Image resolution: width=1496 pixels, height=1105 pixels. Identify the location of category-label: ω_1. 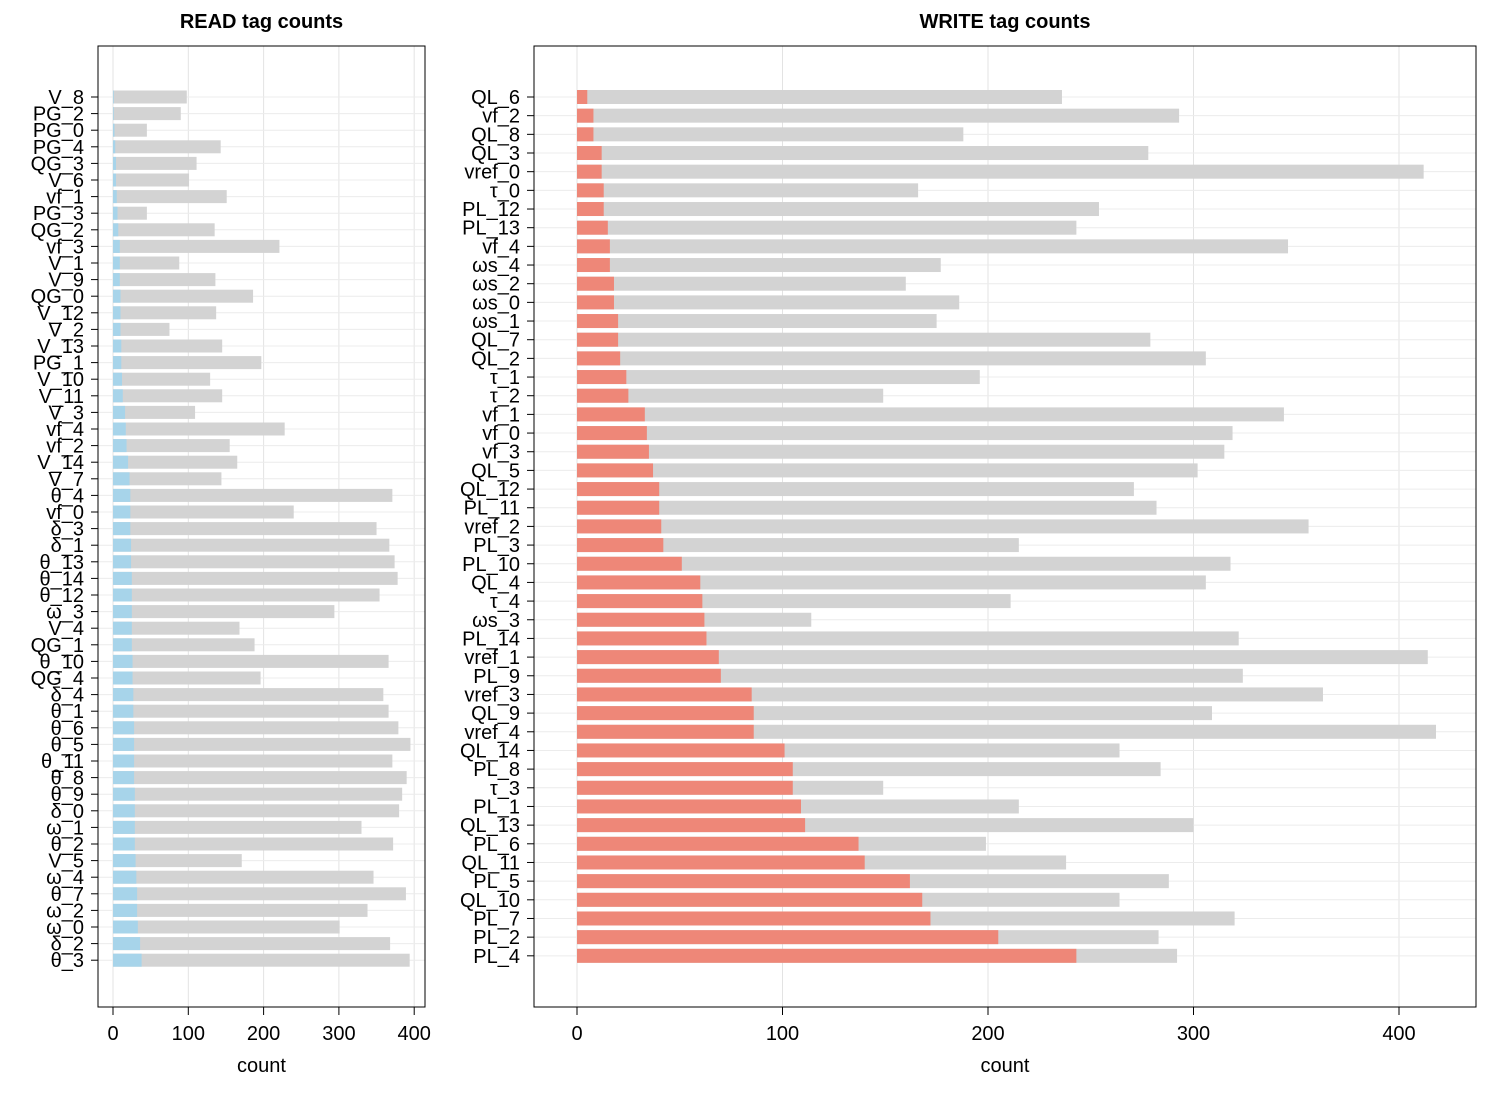
(65, 828).